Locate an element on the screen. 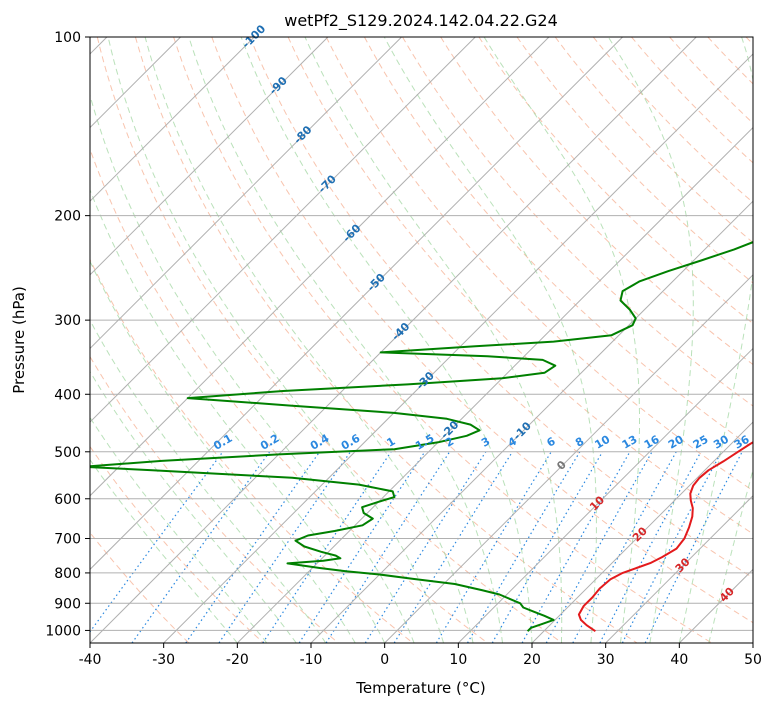  y-tick-label: 800 is located at coordinates (67, 574).